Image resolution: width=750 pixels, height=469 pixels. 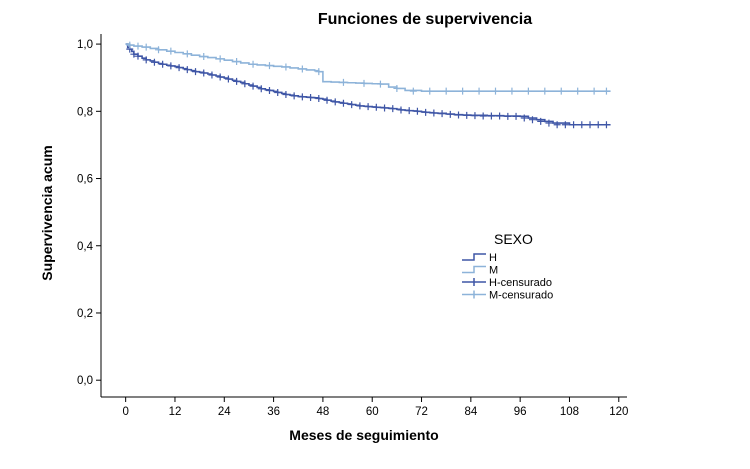 I want to click on legend-swatch-h-censurado, so click(x=474, y=282).